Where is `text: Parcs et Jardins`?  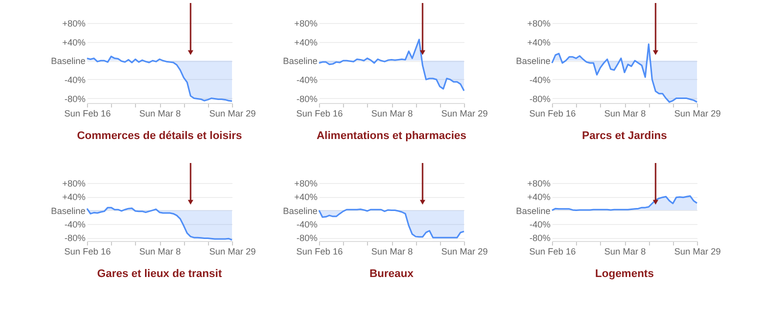
text: Parcs et Jardins is located at coordinates (624, 136).